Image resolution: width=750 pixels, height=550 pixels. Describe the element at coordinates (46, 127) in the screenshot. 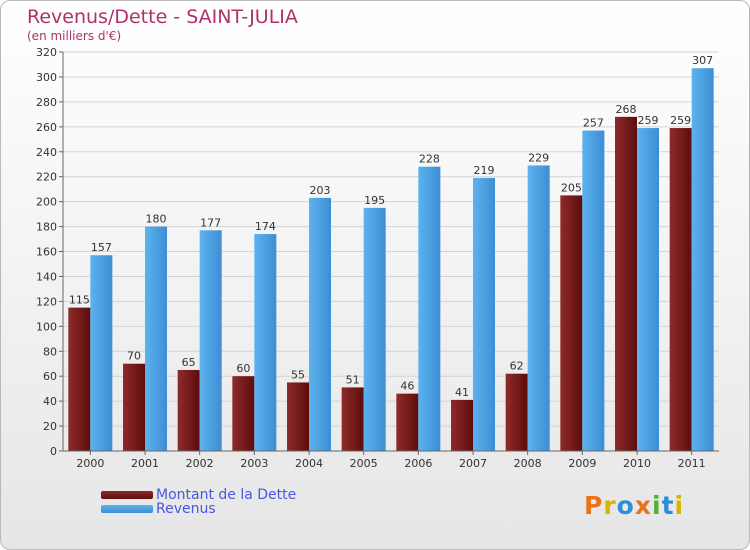

I see `y-tick-label: 260` at that location.